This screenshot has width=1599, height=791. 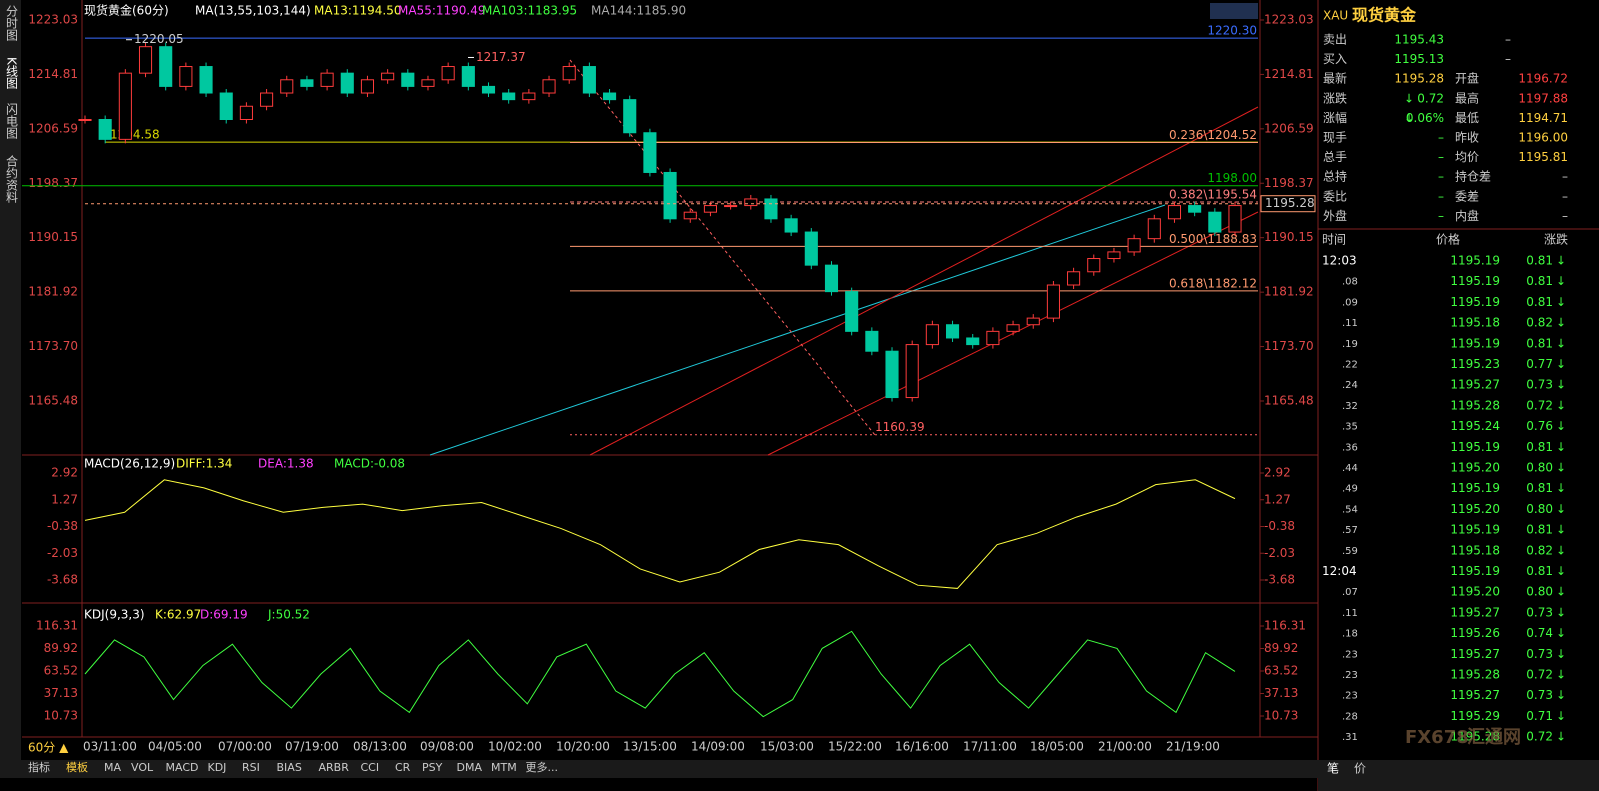 What do you see at coordinates (224, 615) in the screenshot?
I see `legend: D:69.19` at bounding box center [224, 615].